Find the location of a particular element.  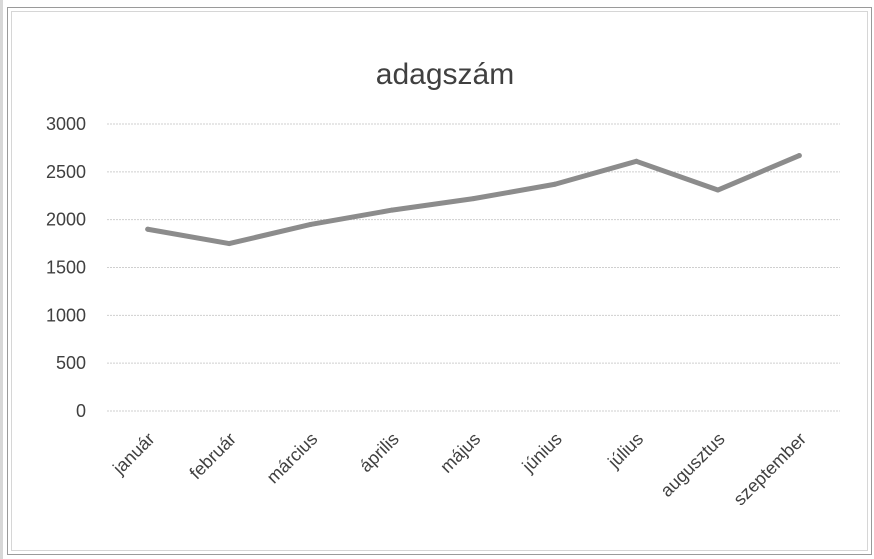

x-tick-label: szeptember is located at coordinates (769, 469).